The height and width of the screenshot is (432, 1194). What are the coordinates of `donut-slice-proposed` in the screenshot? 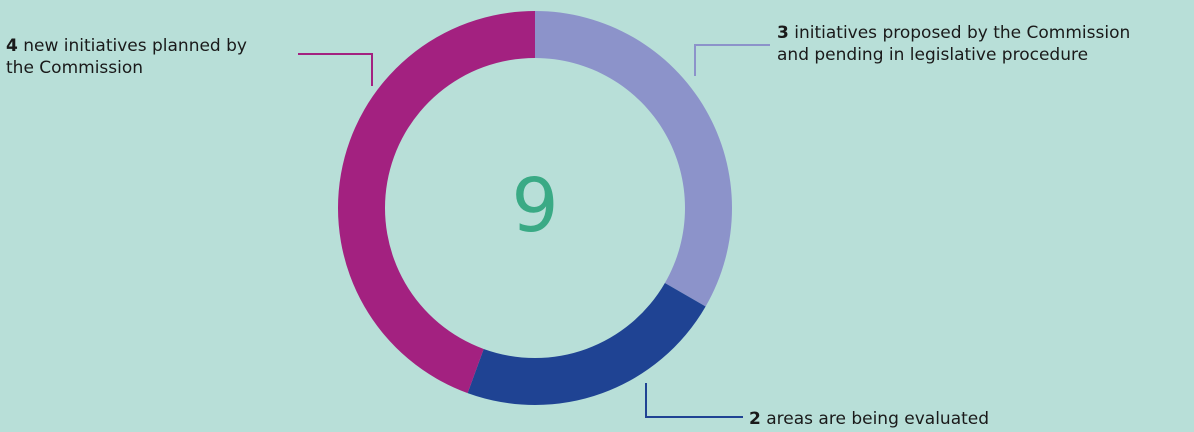 It's located at (633, 159).